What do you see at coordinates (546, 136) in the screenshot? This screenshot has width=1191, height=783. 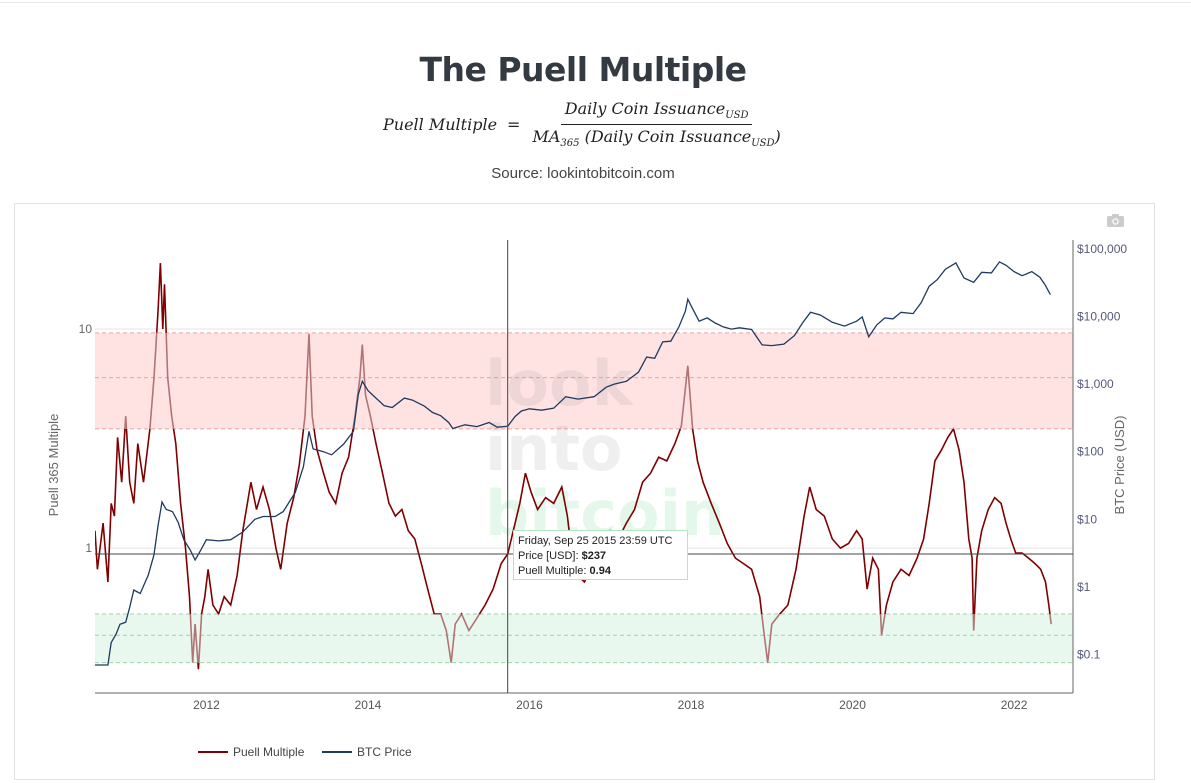 I see `denominator-prefix: MA` at bounding box center [546, 136].